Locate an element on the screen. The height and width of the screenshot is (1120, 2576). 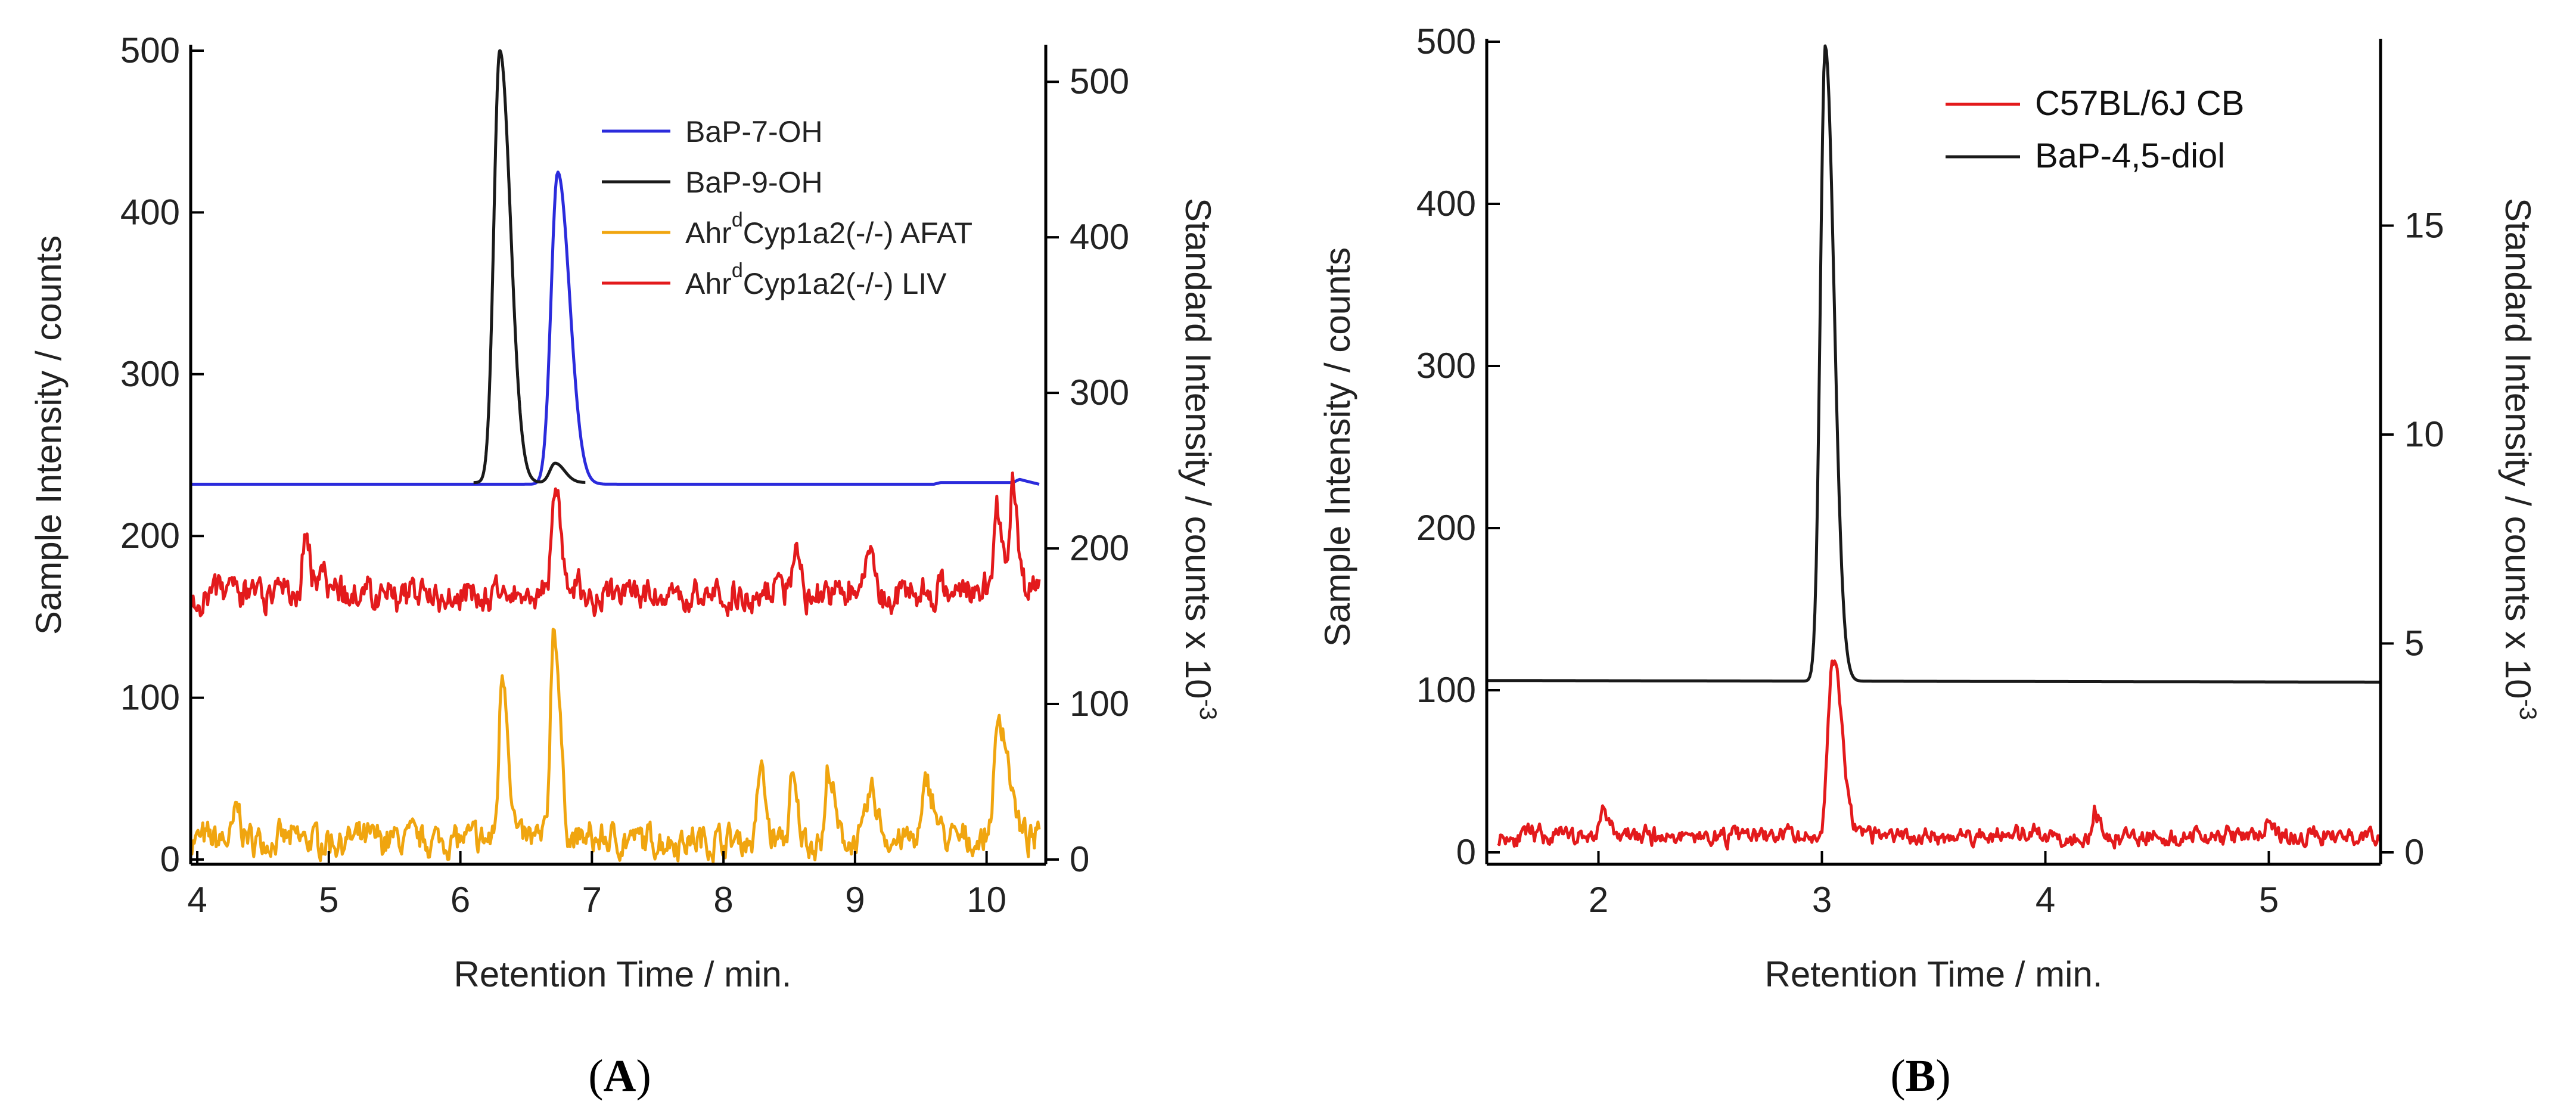
right-y-axis-label-b-text: Standard Intensity / counts x 10 is located at coordinates (2518, 448).